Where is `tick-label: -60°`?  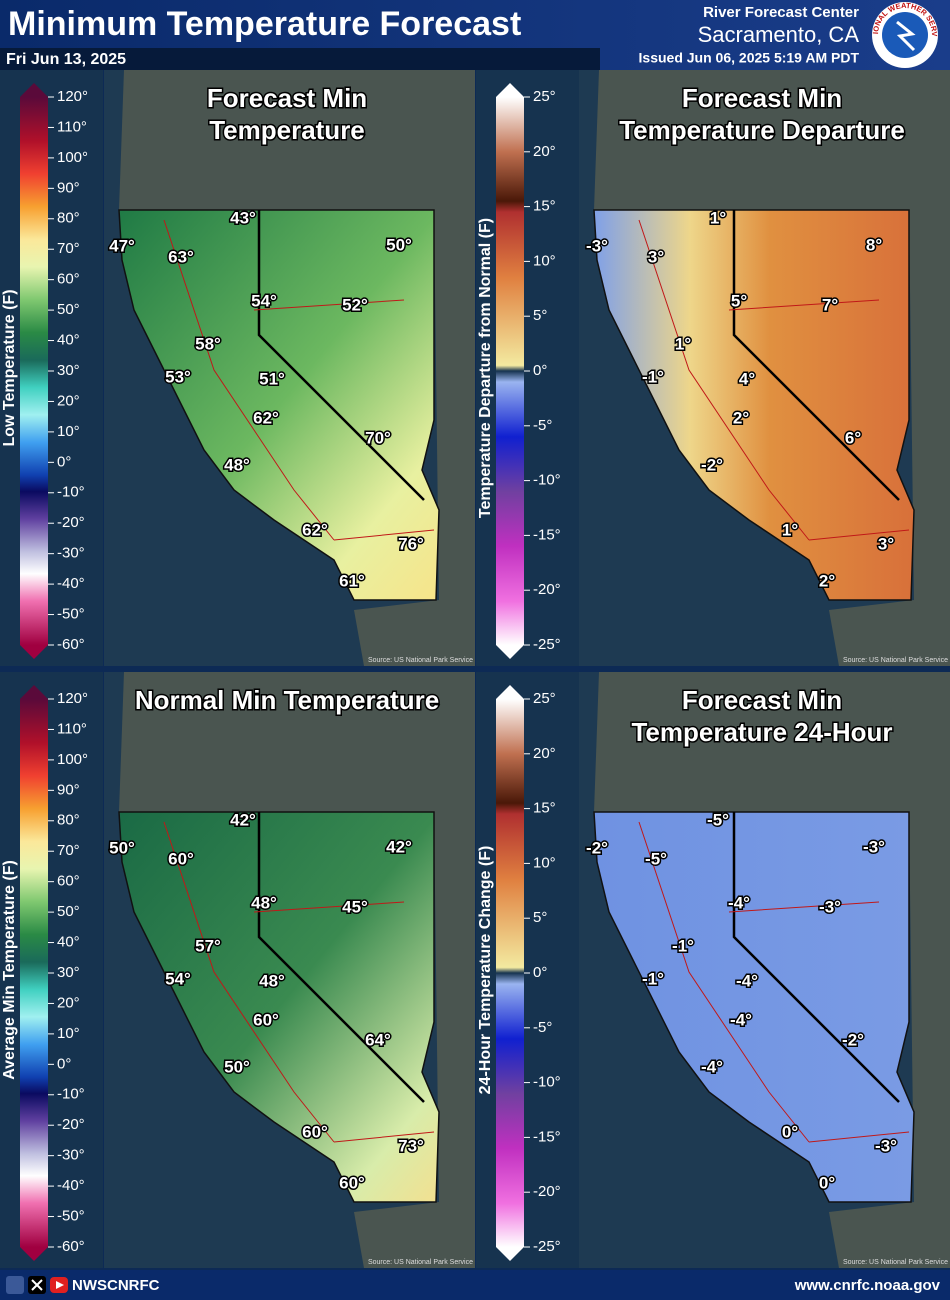
tick-label: -60° is located at coordinates (71, 1246).